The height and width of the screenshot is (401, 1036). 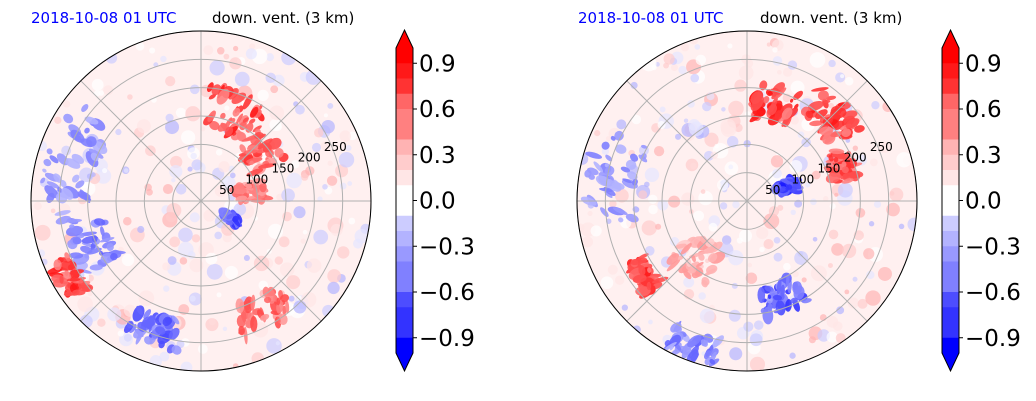 I want to click on radial-tick-label: 250, so click(x=881, y=147).